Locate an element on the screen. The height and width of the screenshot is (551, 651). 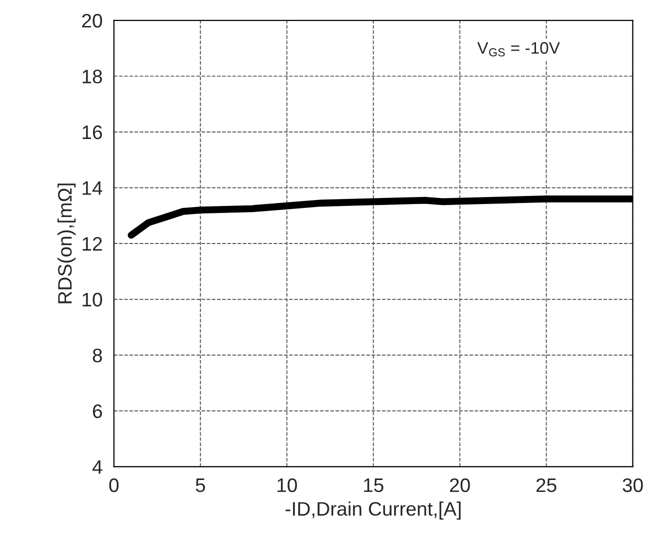
y-tick-label: 16 is located at coordinates (92, 132).